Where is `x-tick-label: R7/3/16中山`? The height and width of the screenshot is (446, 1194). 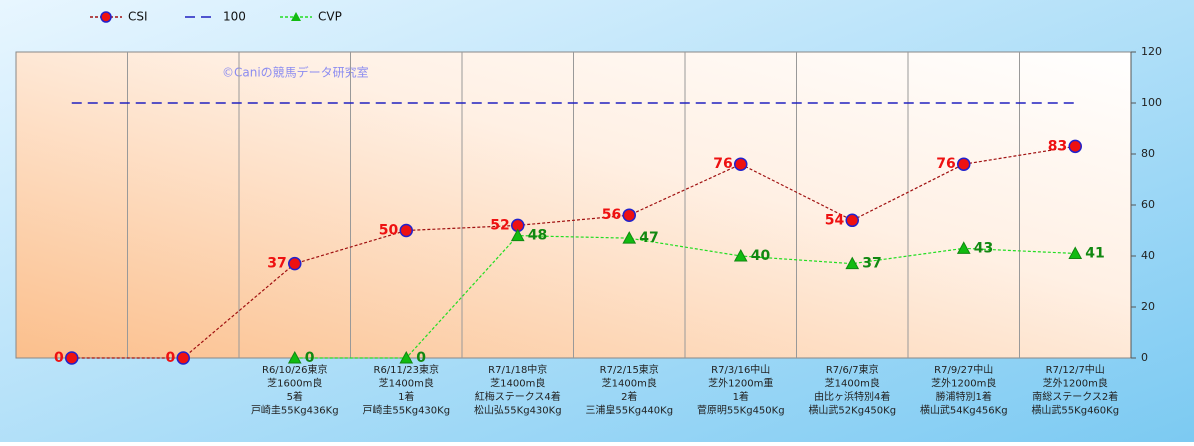 x-tick-label: R7/3/16中山 is located at coordinates (740, 369).